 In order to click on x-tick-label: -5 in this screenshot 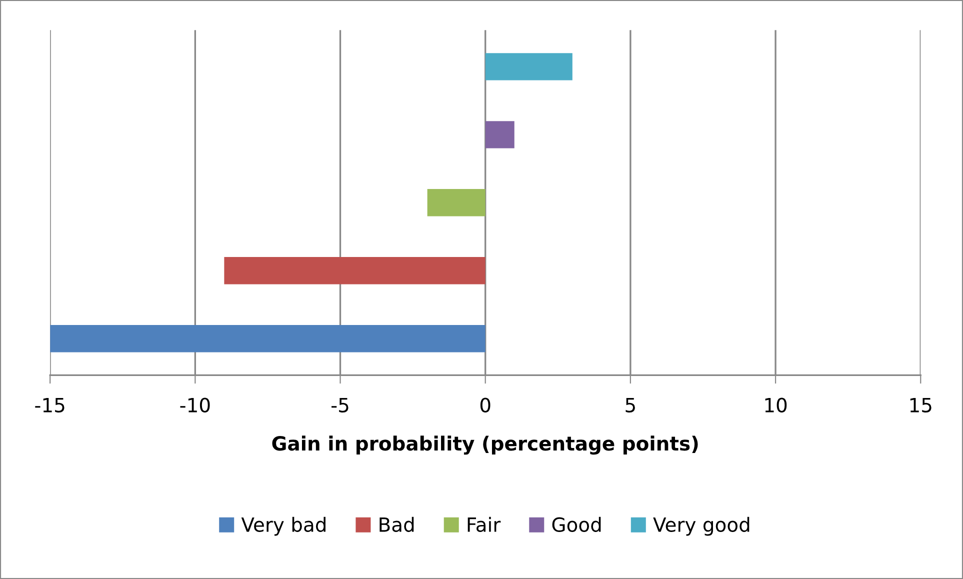, I will do `click(340, 405)`.